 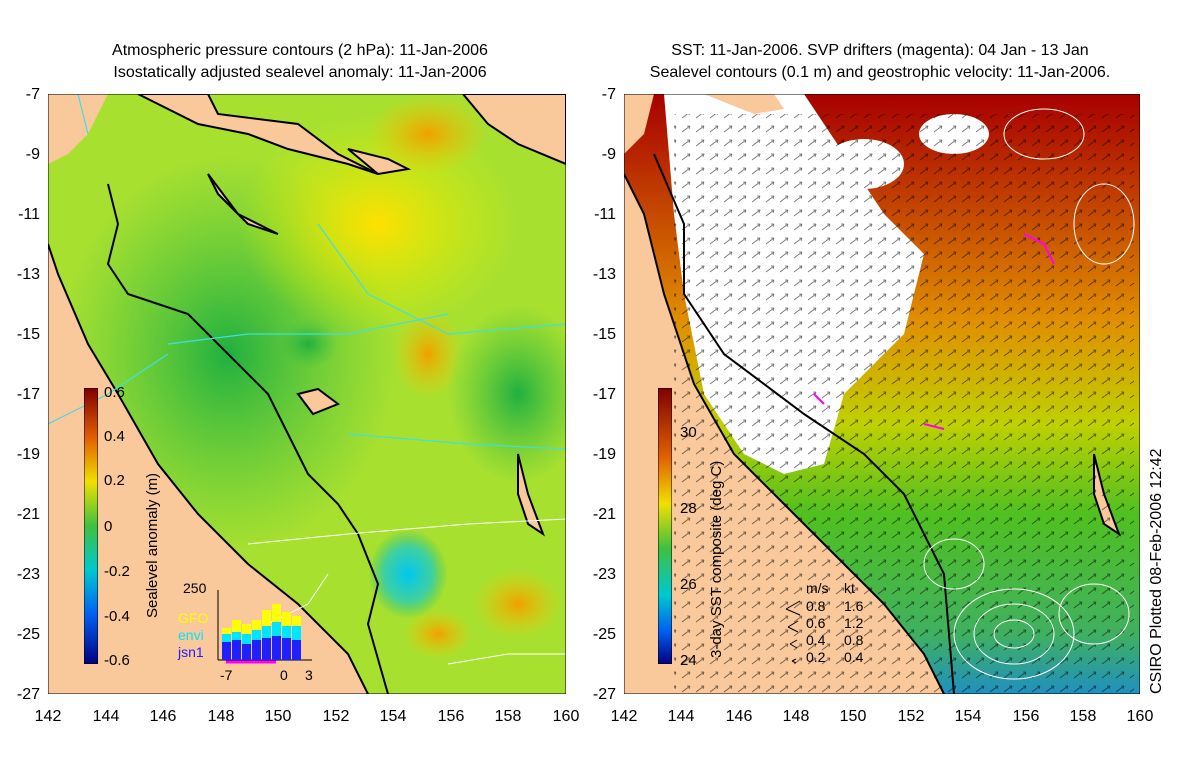 I want to click on right-ytick: -27, so click(x=604, y=694).